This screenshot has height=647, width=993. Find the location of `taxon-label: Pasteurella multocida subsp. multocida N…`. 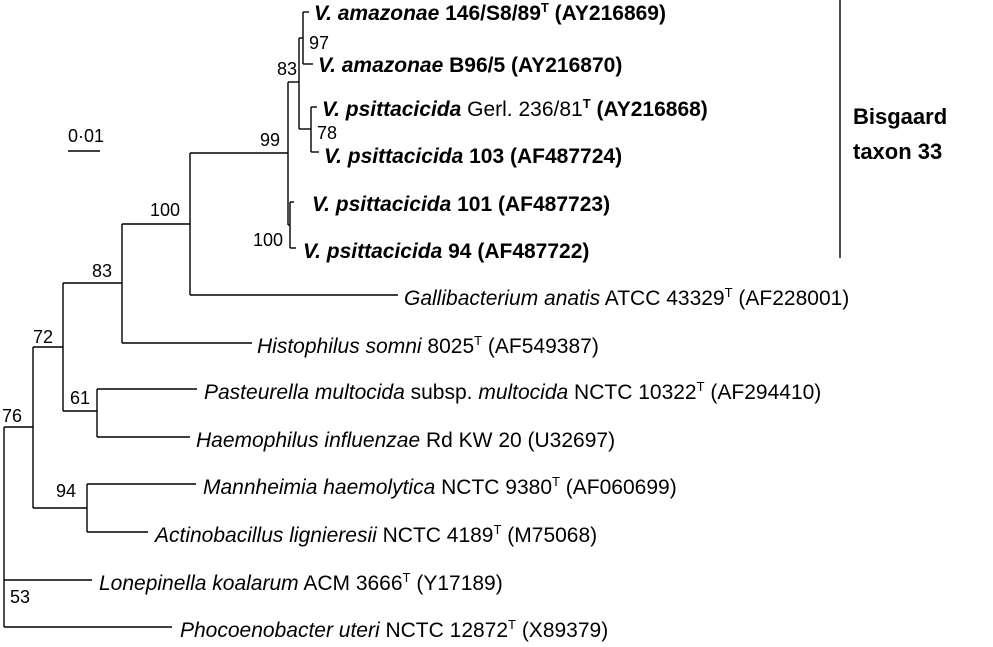

taxon-label: Pasteurella multocida subsp. multocida N… is located at coordinates (512, 391).